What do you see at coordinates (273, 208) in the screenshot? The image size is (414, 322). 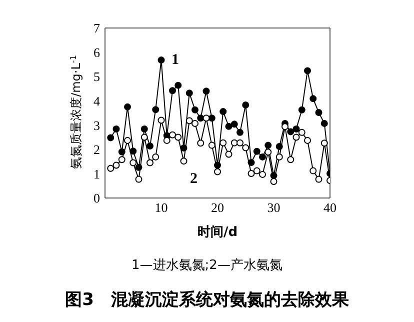 I see `x-tick-label: 30` at bounding box center [273, 208].